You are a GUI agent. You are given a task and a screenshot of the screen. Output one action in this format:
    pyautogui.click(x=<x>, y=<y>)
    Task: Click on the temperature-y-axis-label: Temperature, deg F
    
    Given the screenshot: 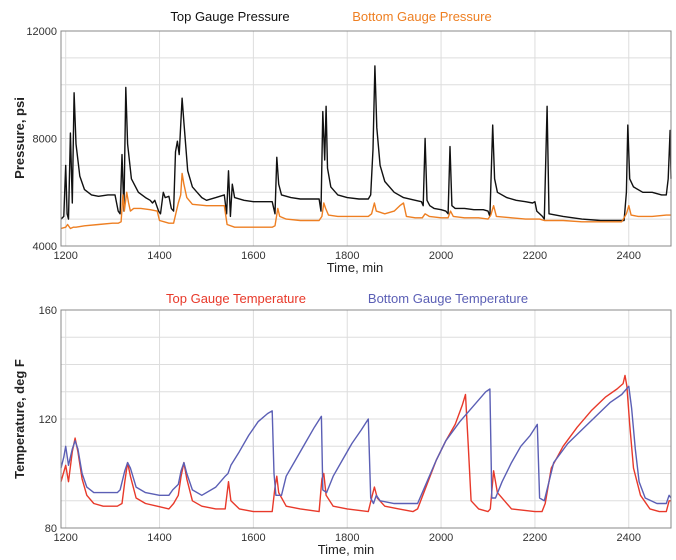 What is the action you would take?
    pyautogui.click(x=19, y=419)
    